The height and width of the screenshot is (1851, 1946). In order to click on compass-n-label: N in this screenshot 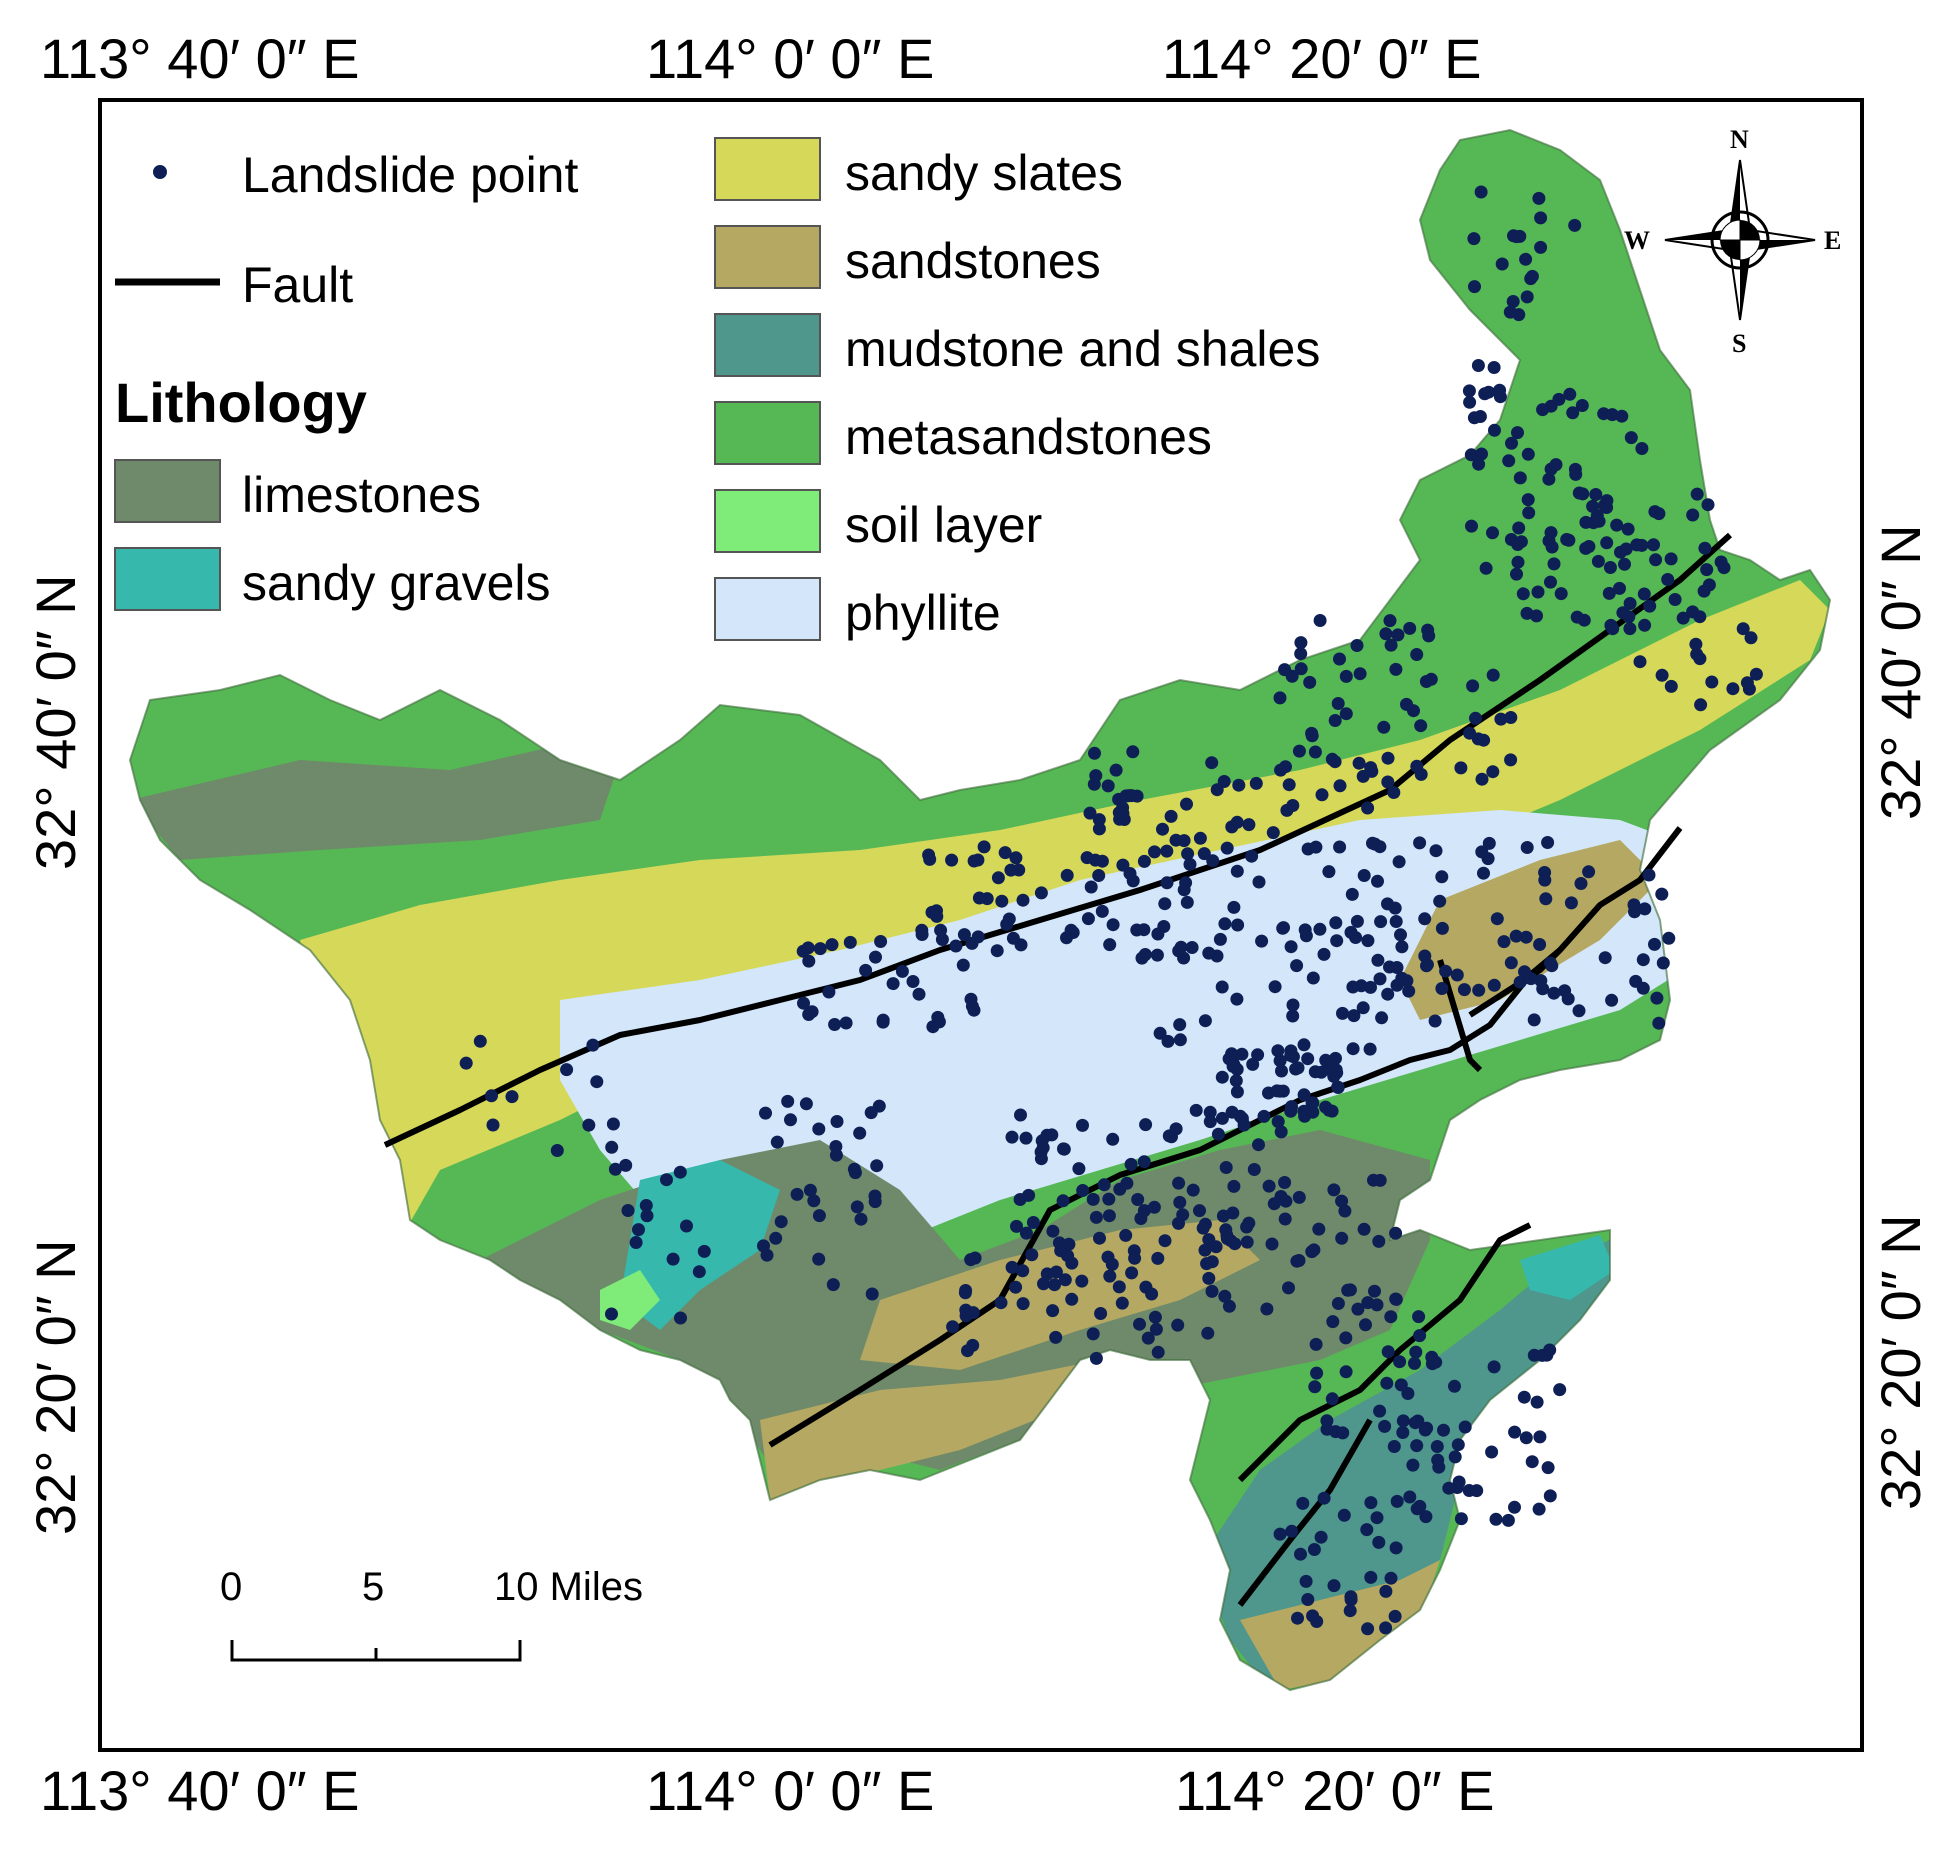, I will do `click(1739, 139)`.